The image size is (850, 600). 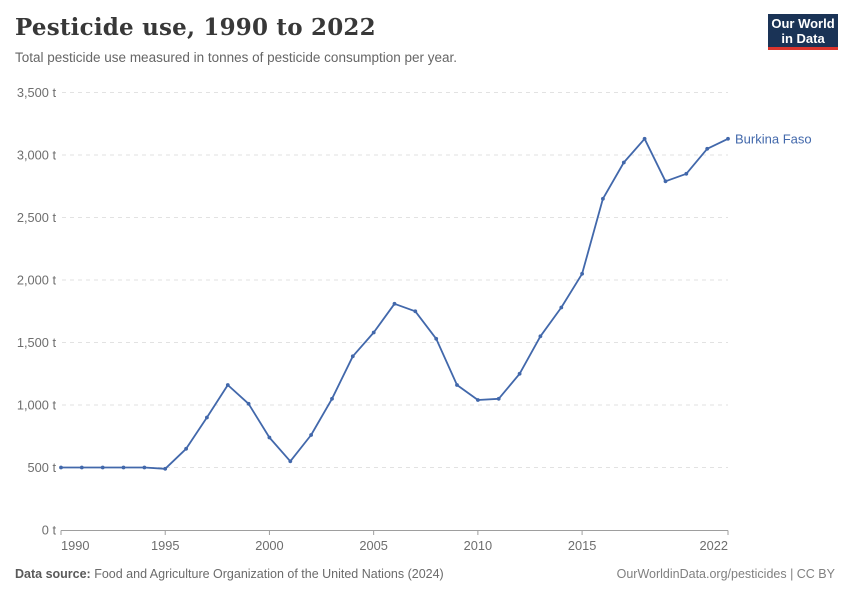 I want to click on x-axis-tick-label: 2005, so click(x=373, y=545).